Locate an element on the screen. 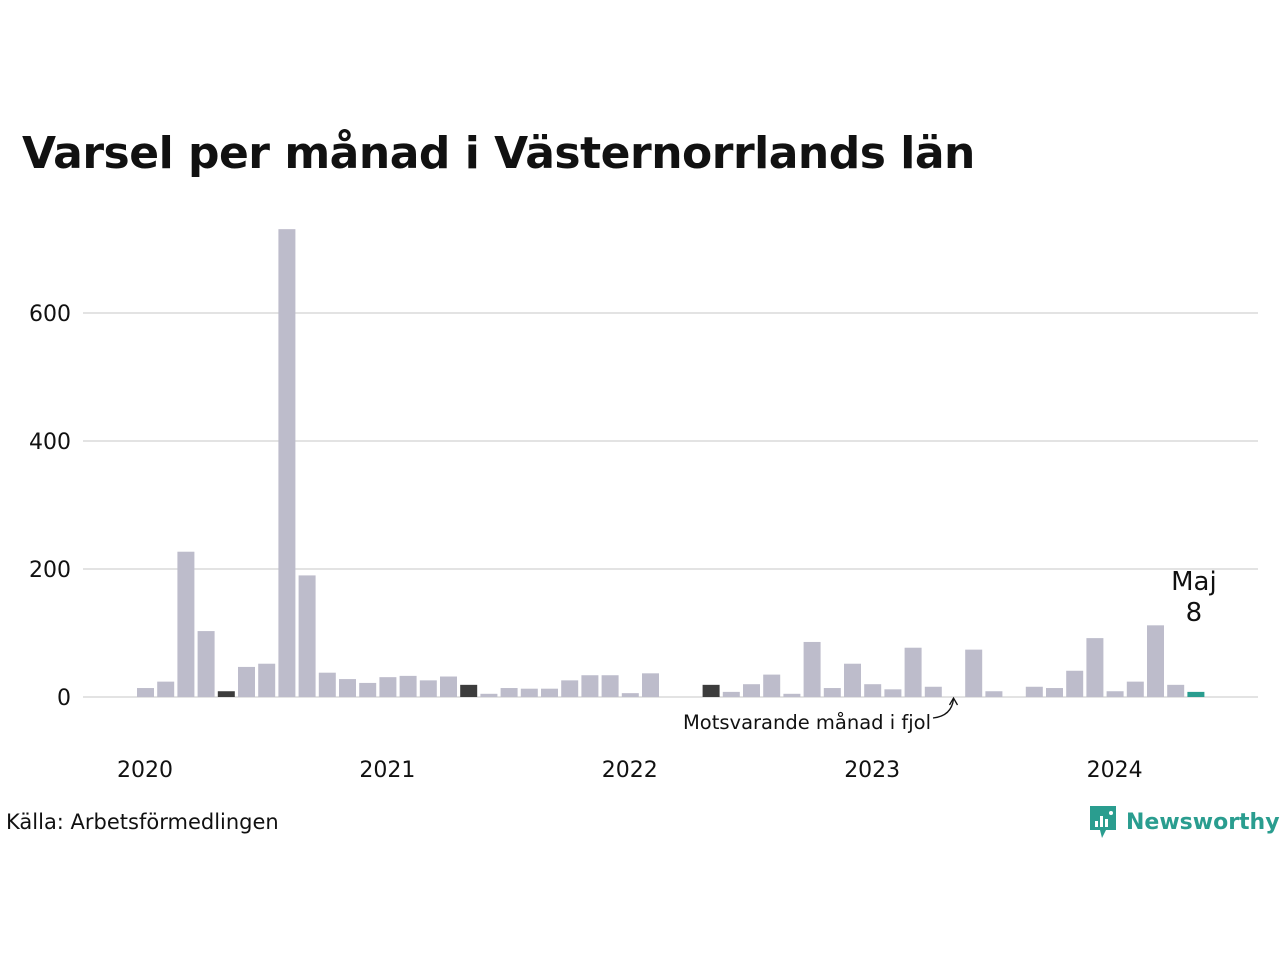 This screenshot has height=960, width=1280. same-month-note: Motsvarande månad i fjol is located at coordinates (807, 722).